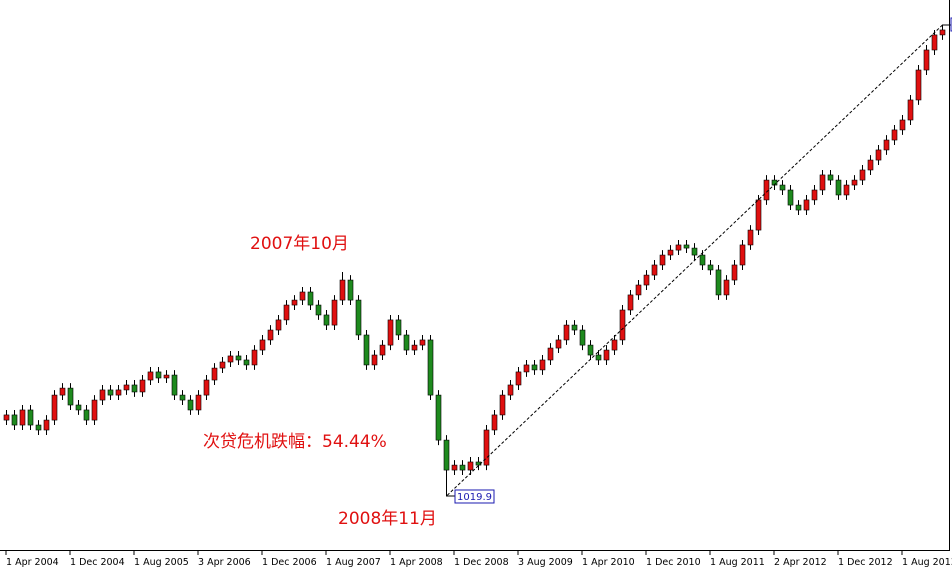 This screenshot has height=569, width=952. Describe the element at coordinates (295, 442) in the screenshot. I see `annotation: 次贷危机跌幅：54.44%` at that location.